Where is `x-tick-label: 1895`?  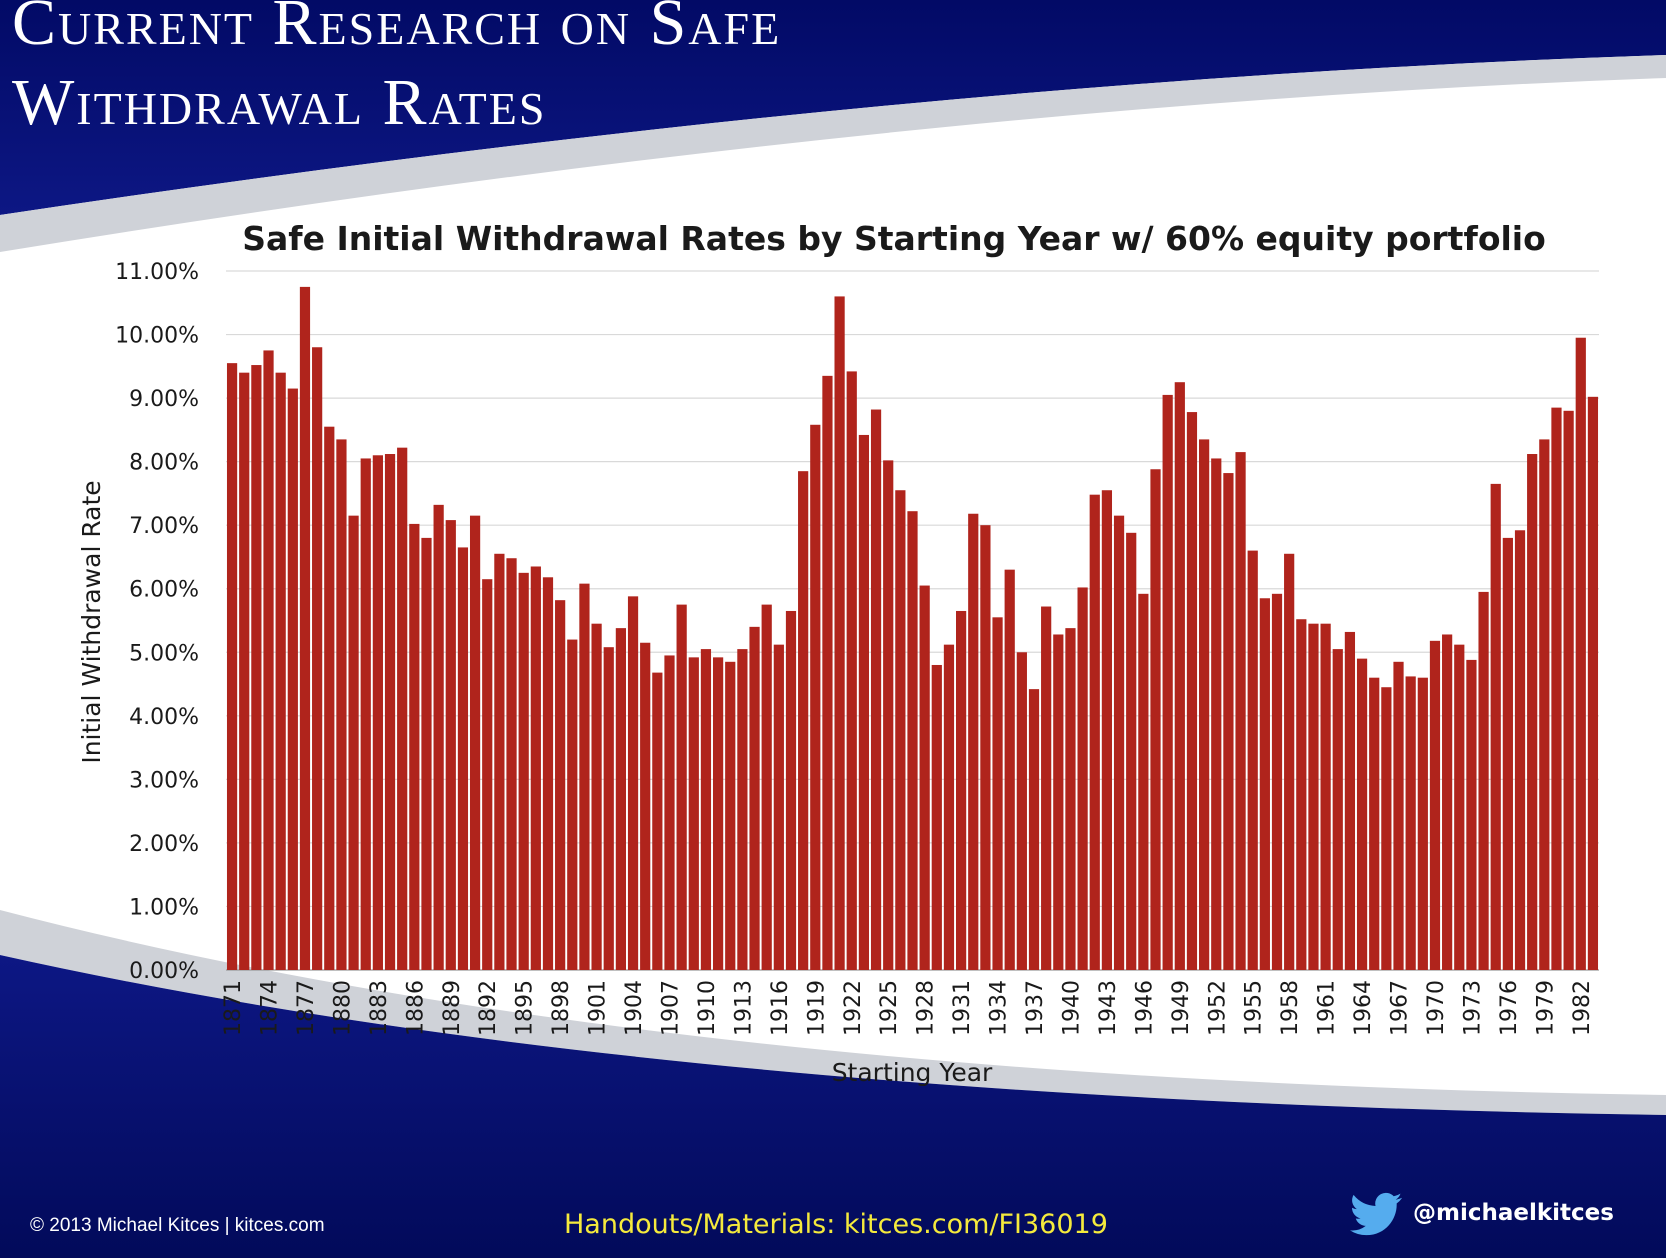
x-tick-label: 1895 is located at coordinates (525, 1008).